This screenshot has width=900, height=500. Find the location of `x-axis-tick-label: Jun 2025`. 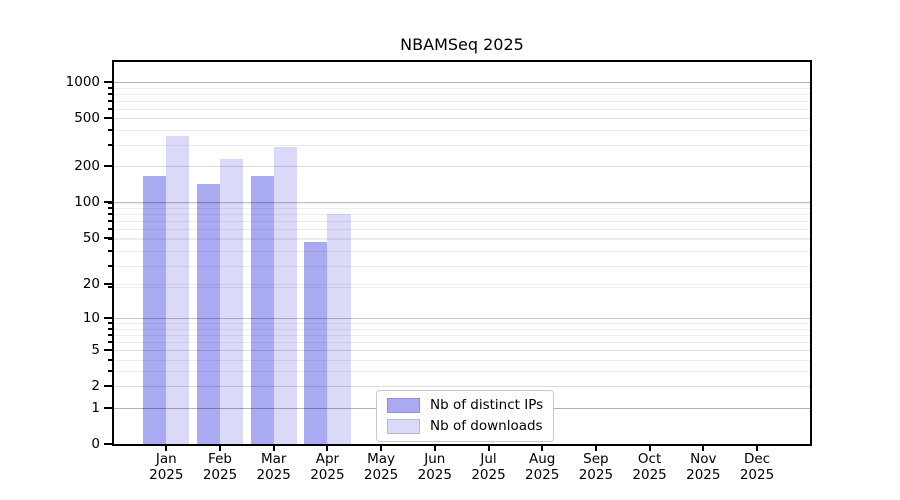

x-axis-tick-label: Jun 2025 is located at coordinates (435, 467).